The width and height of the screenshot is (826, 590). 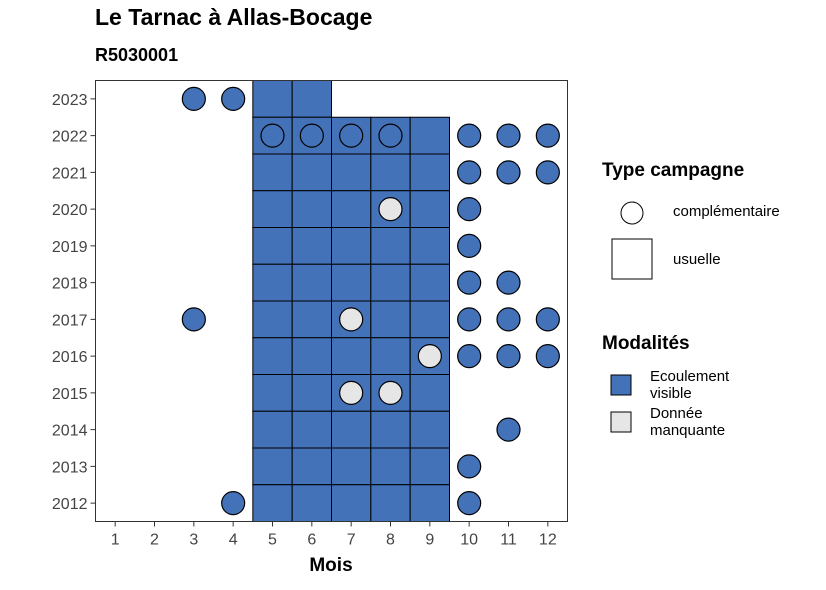 What do you see at coordinates (351, 540) in the screenshot?
I see `x-tick-label: 7` at bounding box center [351, 540].